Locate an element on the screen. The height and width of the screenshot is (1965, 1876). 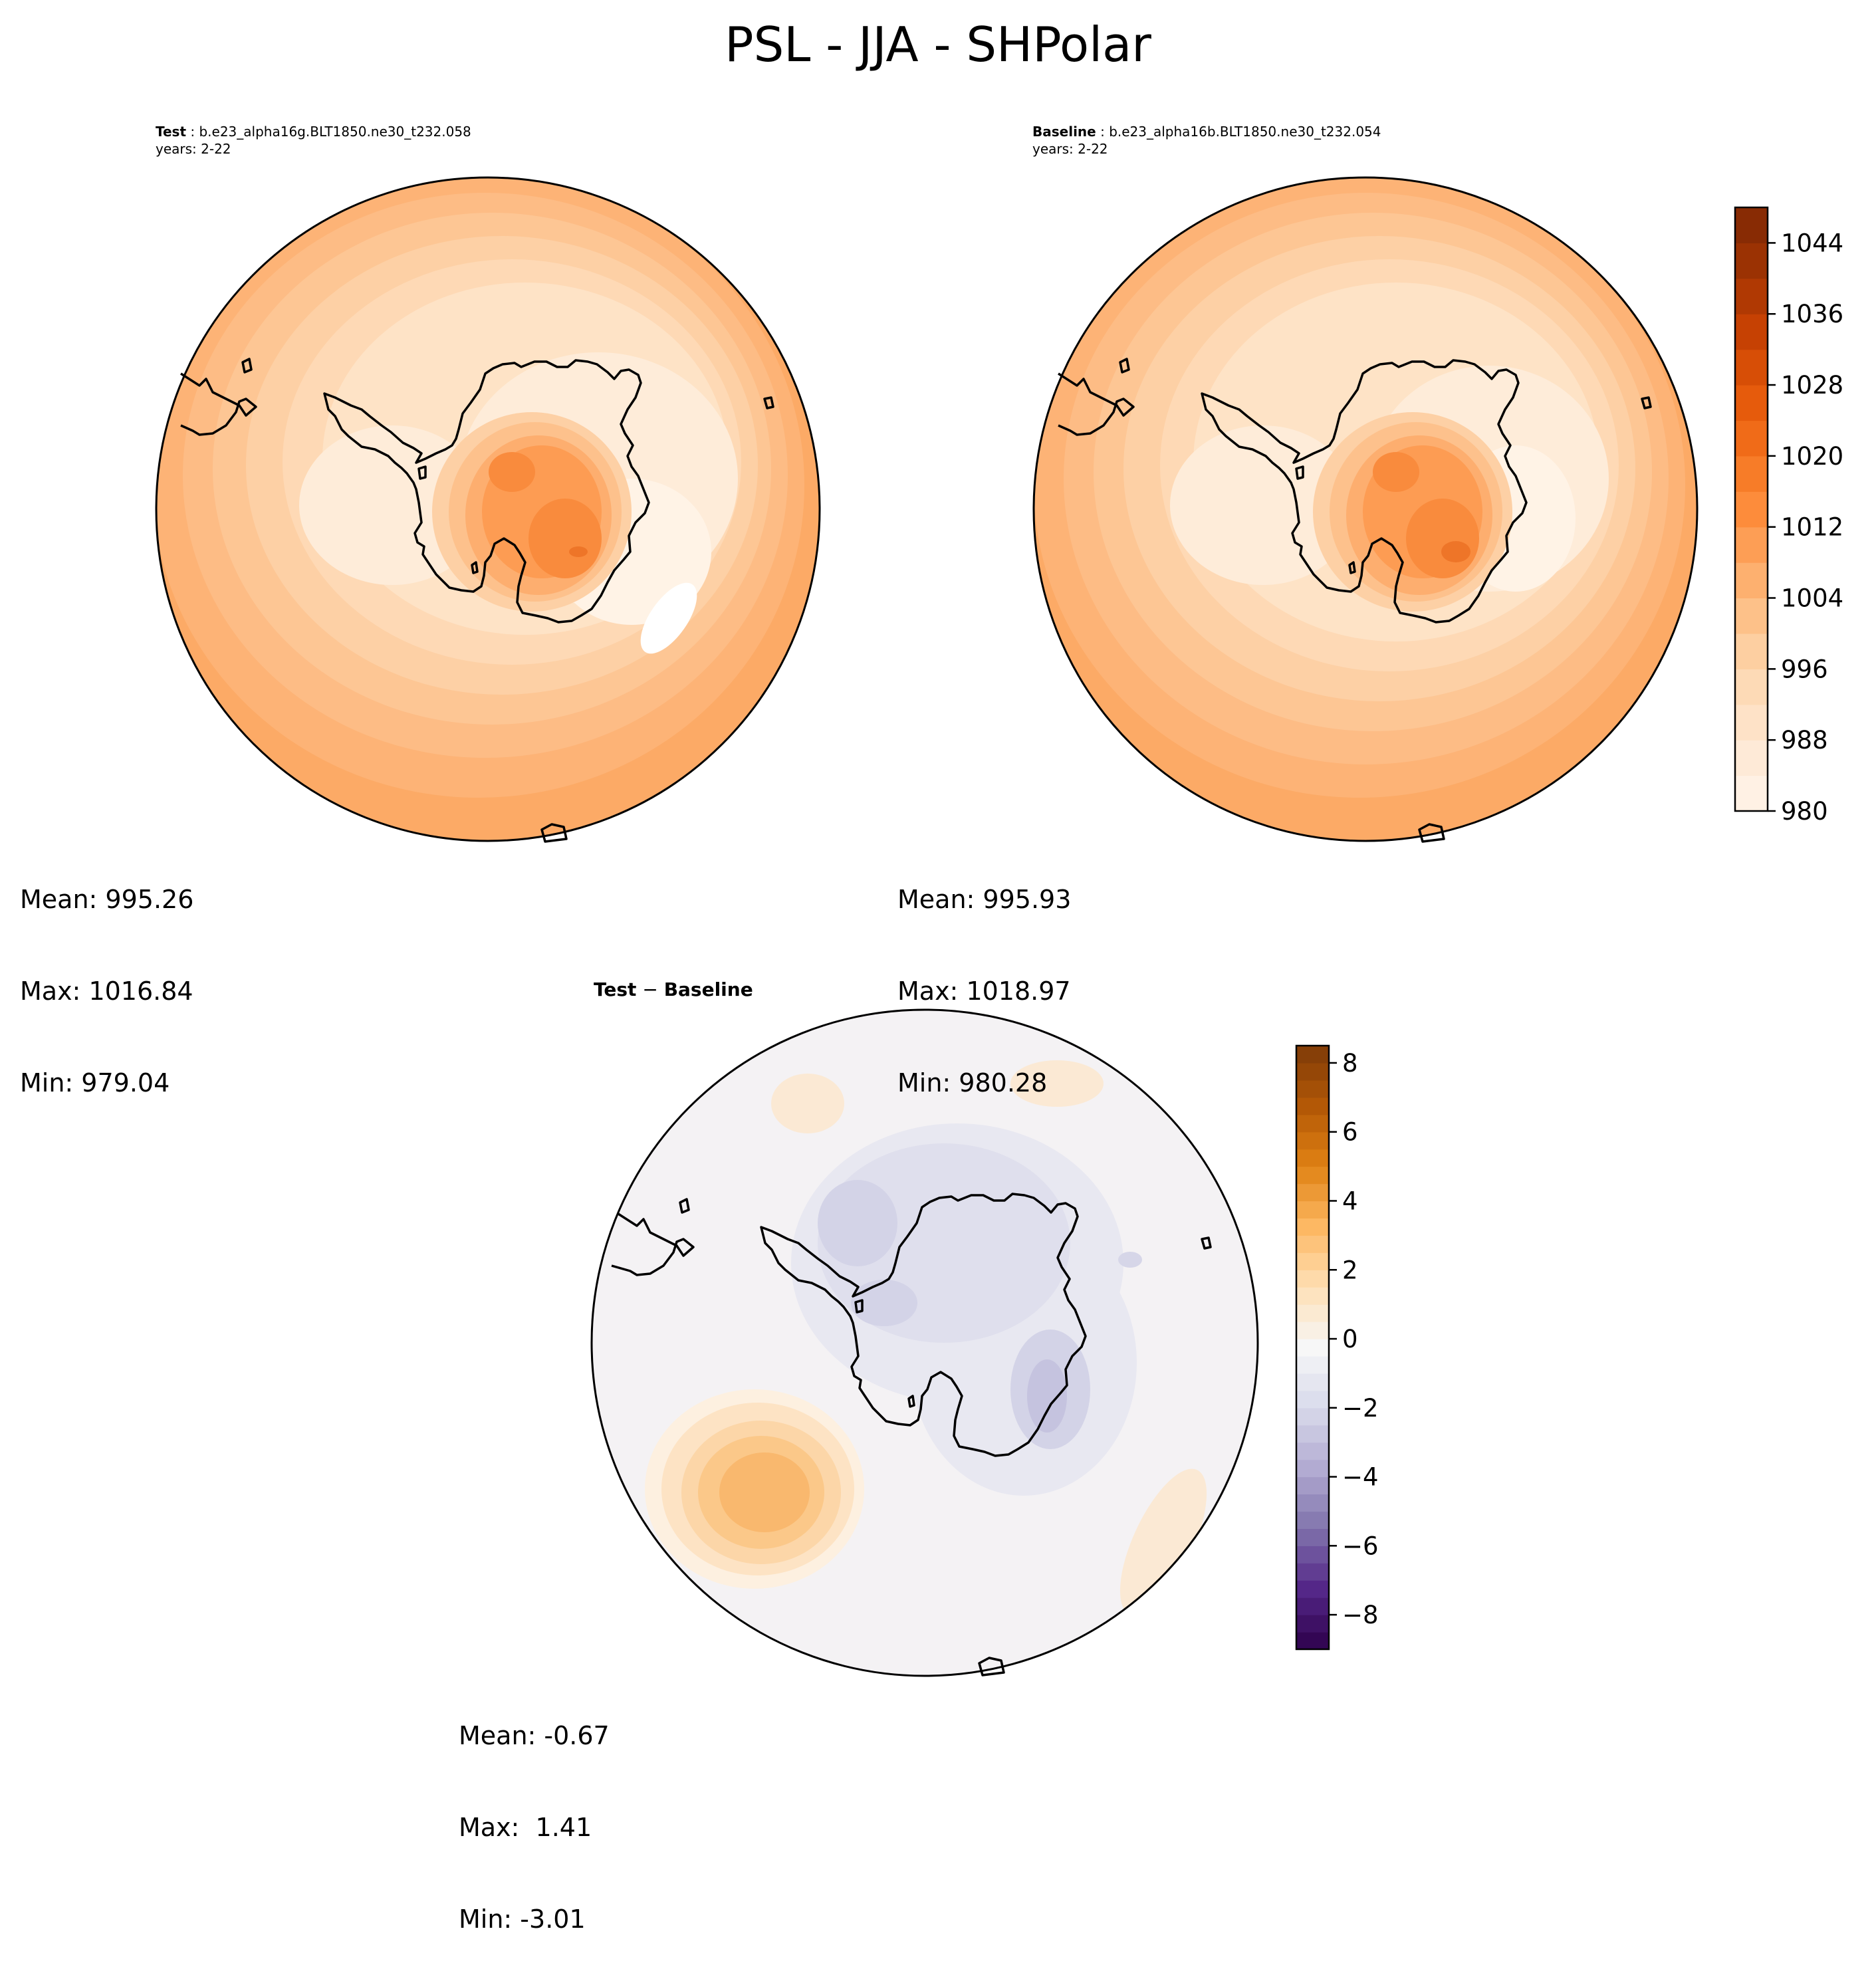
colorbar-absolute: 980 988 996 1004 1012 1020 1028 1036 1044 is located at coordinates (1789, 516).